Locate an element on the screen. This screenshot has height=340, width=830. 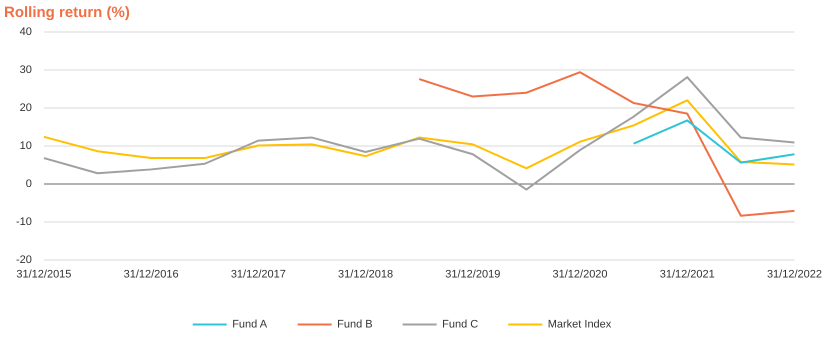
chart-title: Rolling return (%) is located at coordinates (67, 13).